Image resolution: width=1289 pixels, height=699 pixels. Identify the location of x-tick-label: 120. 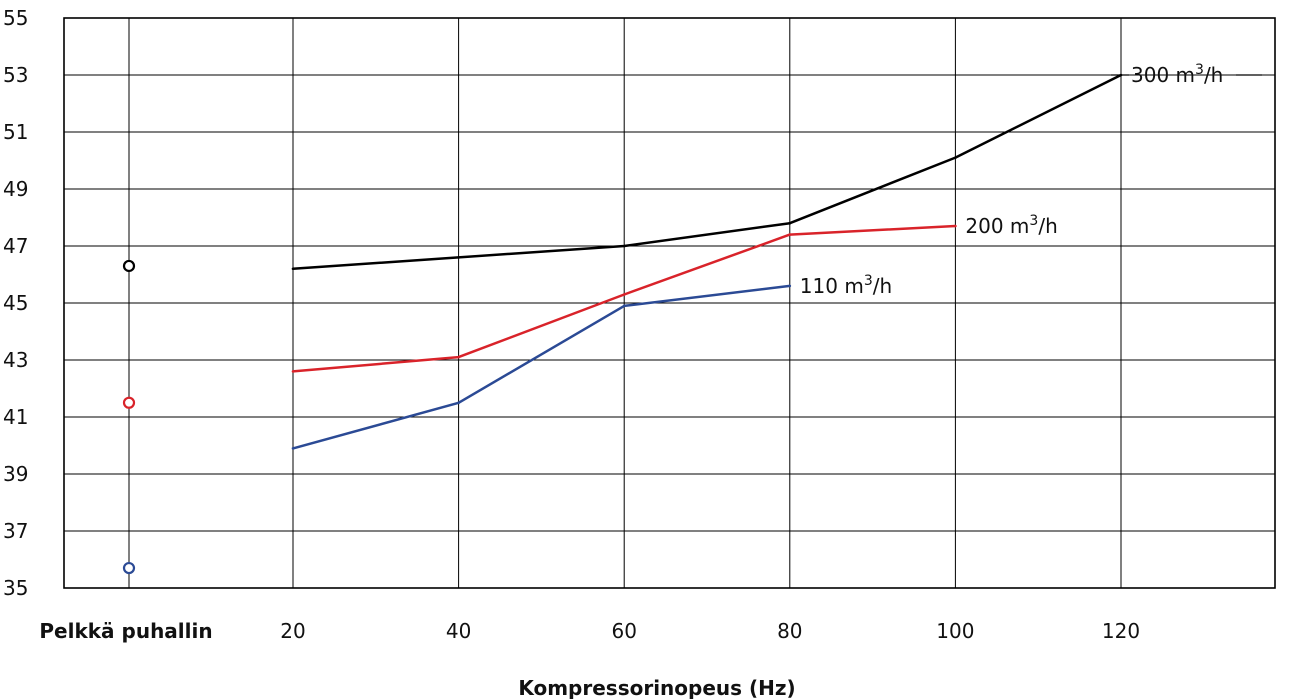
(1121, 631).